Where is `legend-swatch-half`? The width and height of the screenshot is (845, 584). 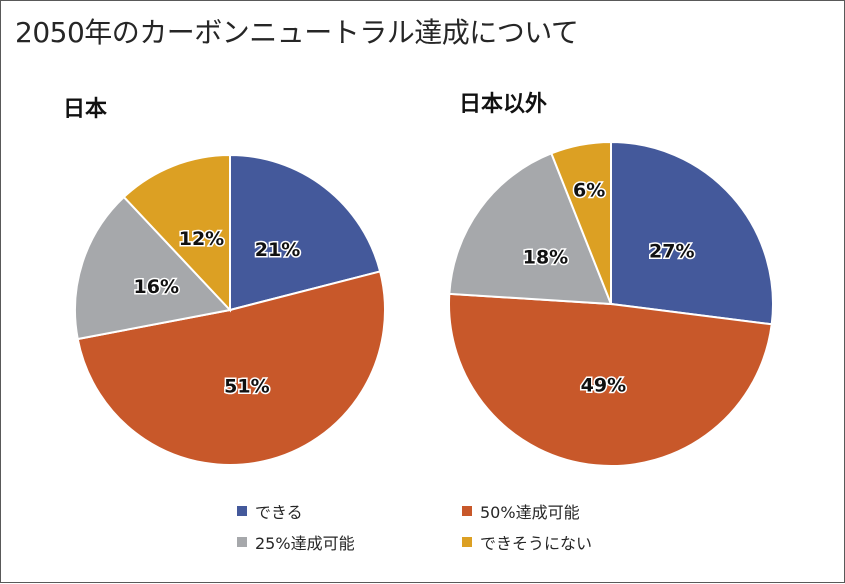
legend-swatch-half is located at coordinates (467, 511).